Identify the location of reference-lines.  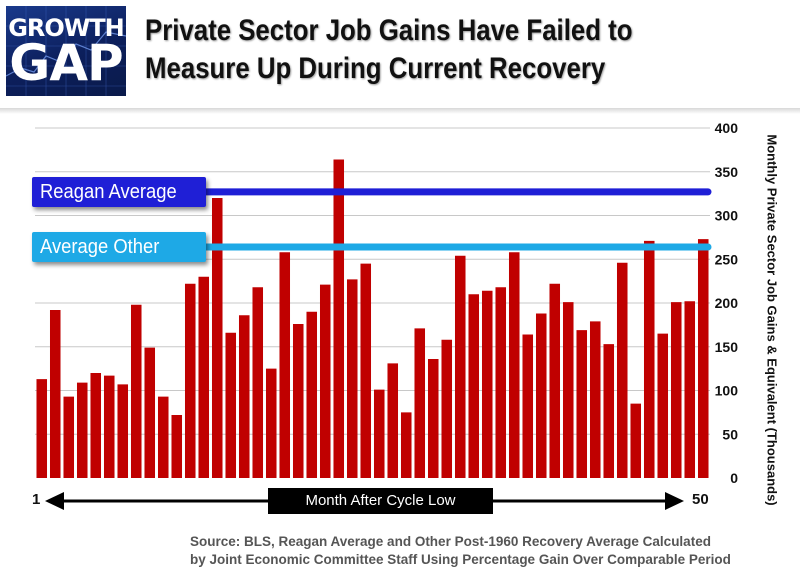
(449, 219).